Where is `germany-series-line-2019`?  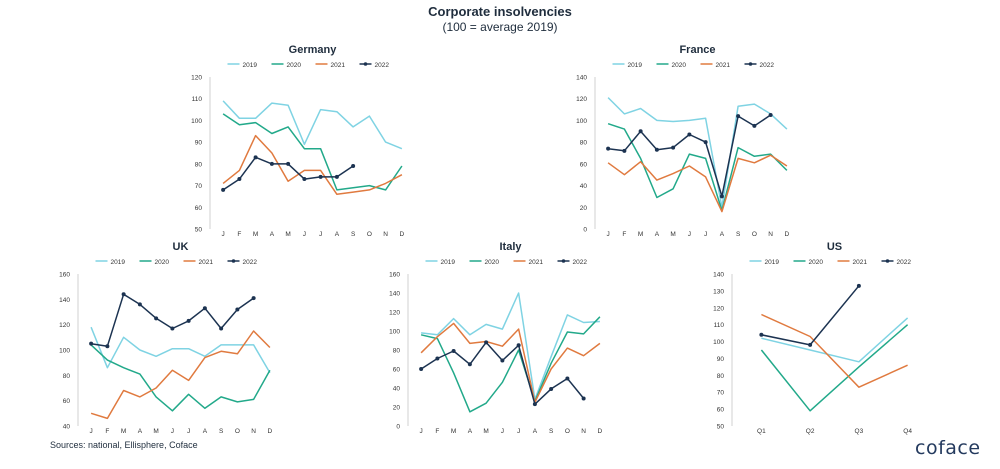
germany-series-line-2019 is located at coordinates (312, 125).